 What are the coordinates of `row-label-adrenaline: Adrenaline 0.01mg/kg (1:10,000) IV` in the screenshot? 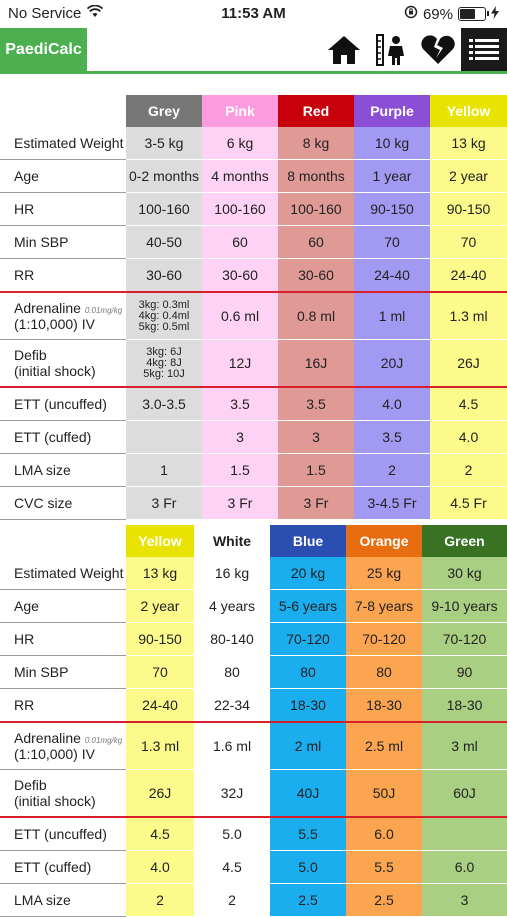 It's located at (63, 746).